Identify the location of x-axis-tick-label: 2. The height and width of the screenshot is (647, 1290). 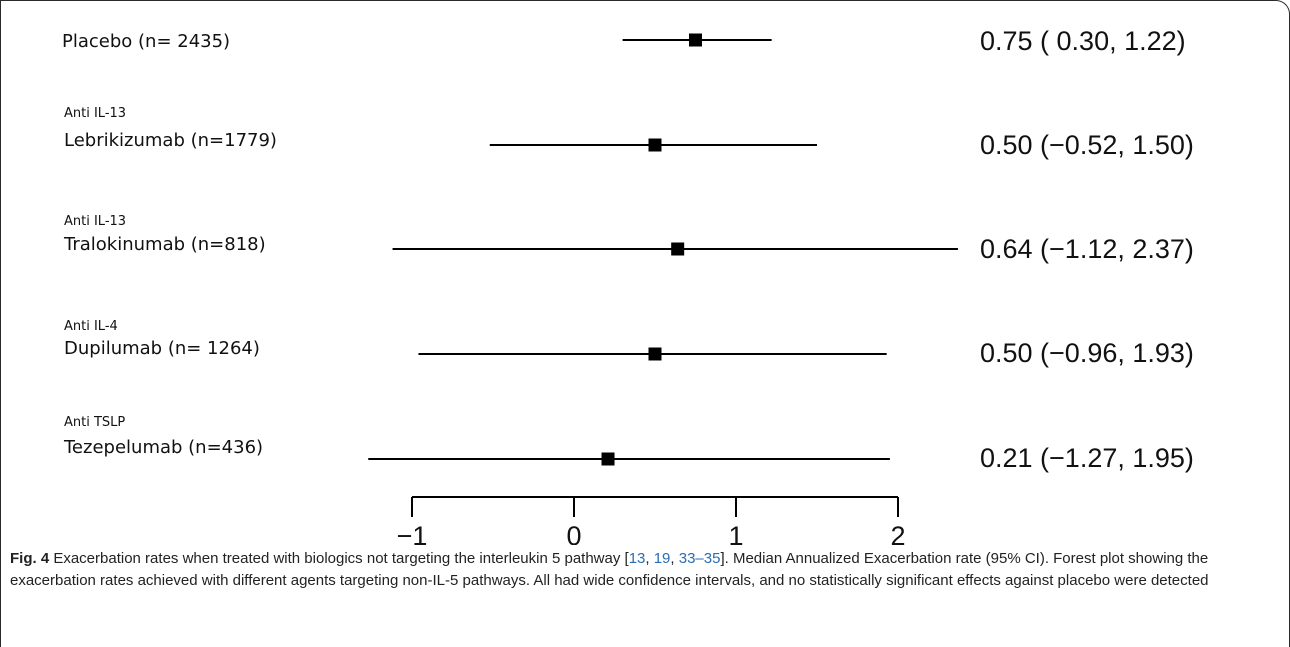
(897, 533).